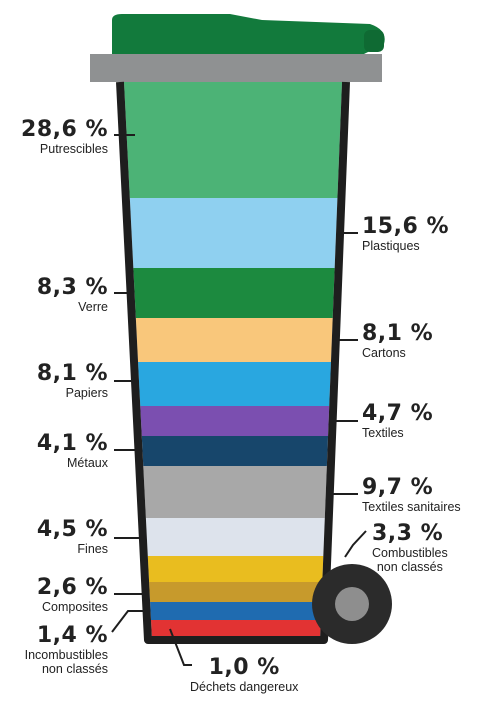 This screenshot has height=709, width=500. What do you see at coordinates (408, 533) in the screenshot?
I see `category-percent: 3,3 %` at bounding box center [408, 533].